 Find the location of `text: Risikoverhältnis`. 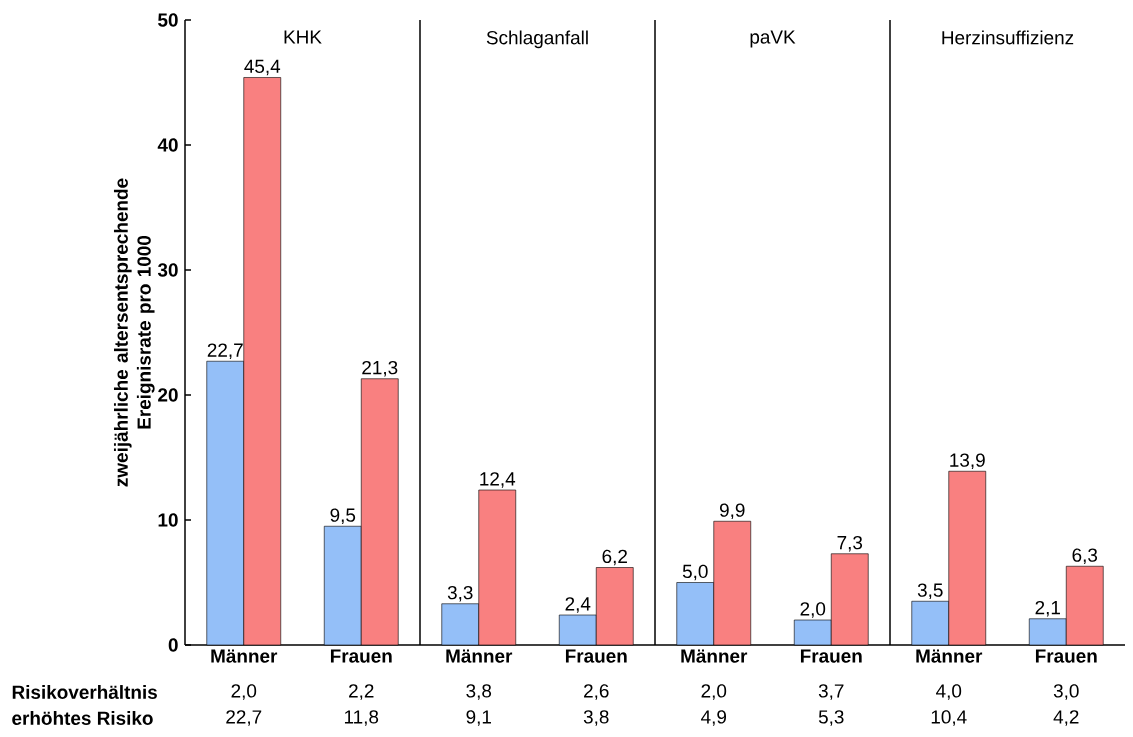

text: Risikoverhältnis is located at coordinates (84, 692).